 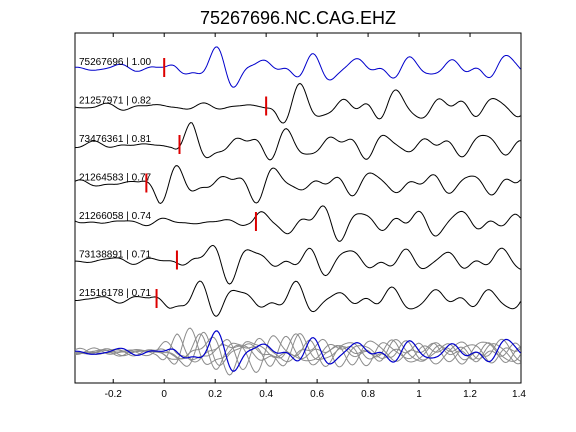 What do you see at coordinates (368, 394) in the screenshot?
I see `x-tick-label-5: 0.8` at bounding box center [368, 394].